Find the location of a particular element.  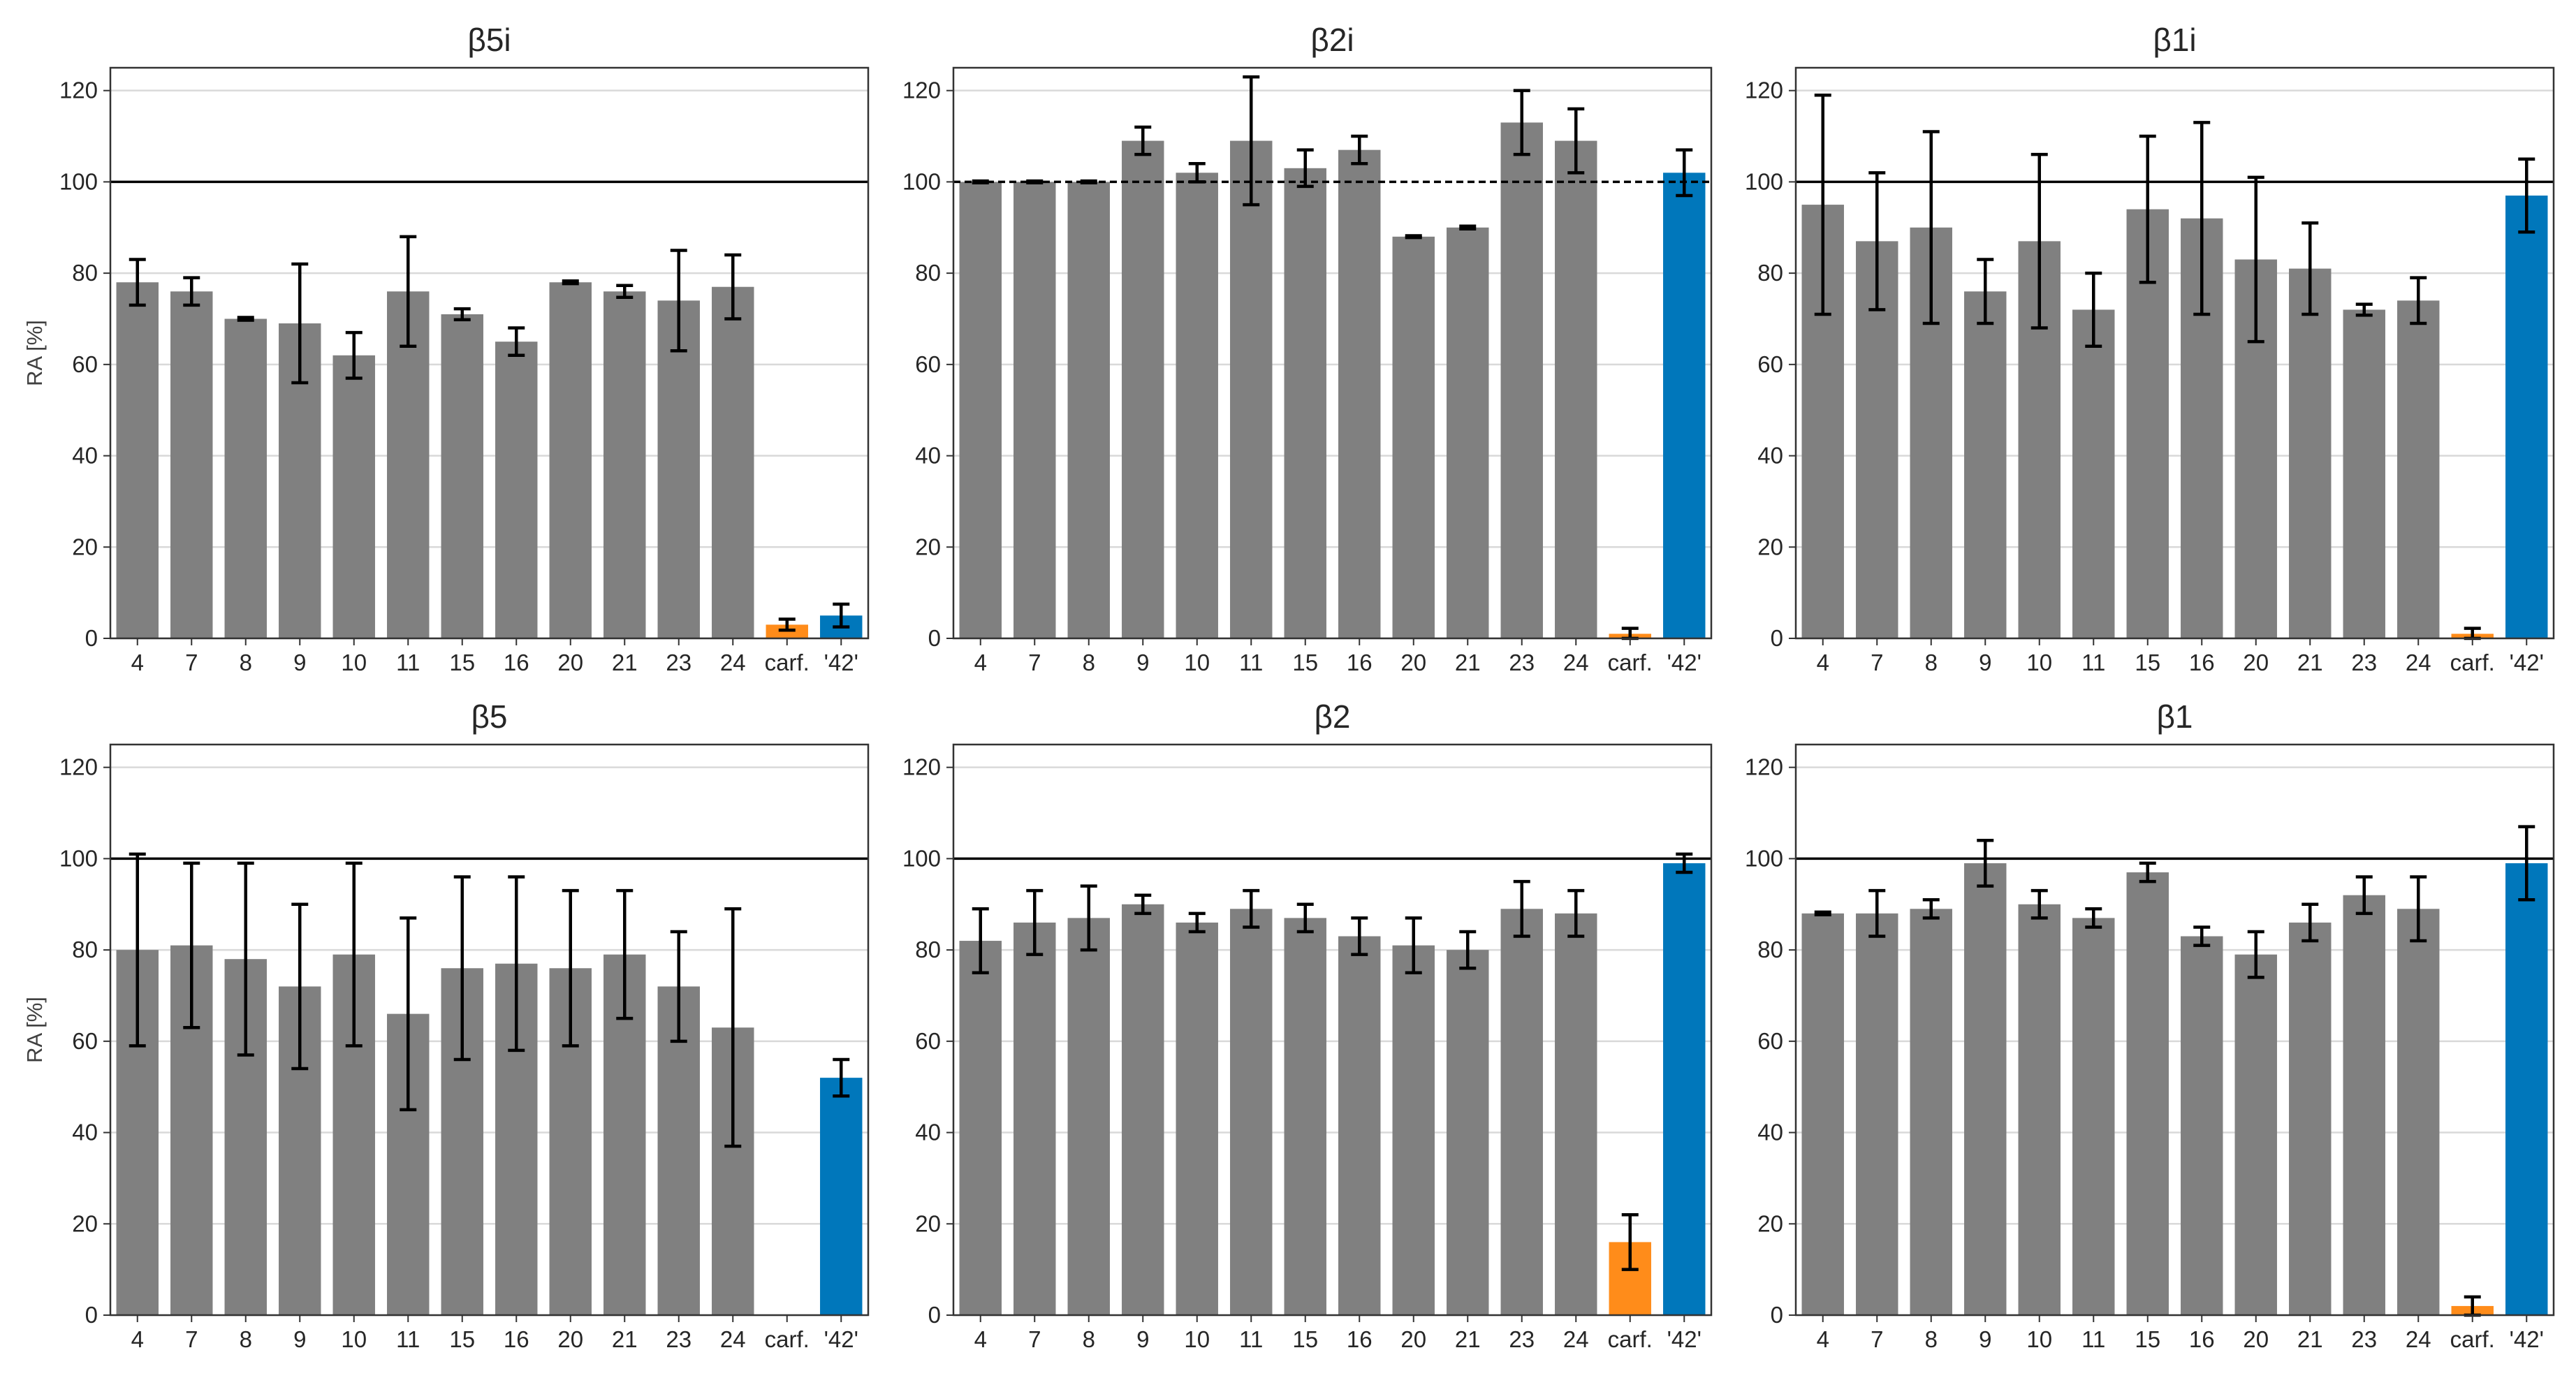

x-tick-label: 16 is located at coordinates (1360, 662).